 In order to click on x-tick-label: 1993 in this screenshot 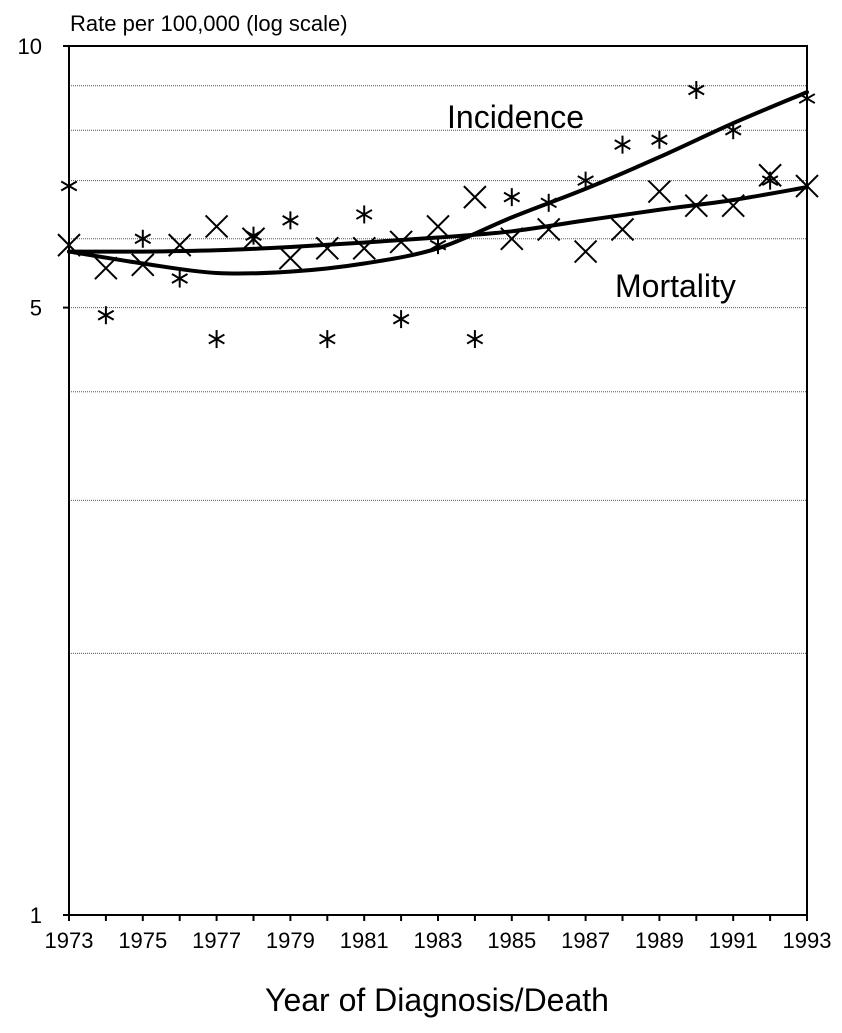, I will do `click(807, 940)`.